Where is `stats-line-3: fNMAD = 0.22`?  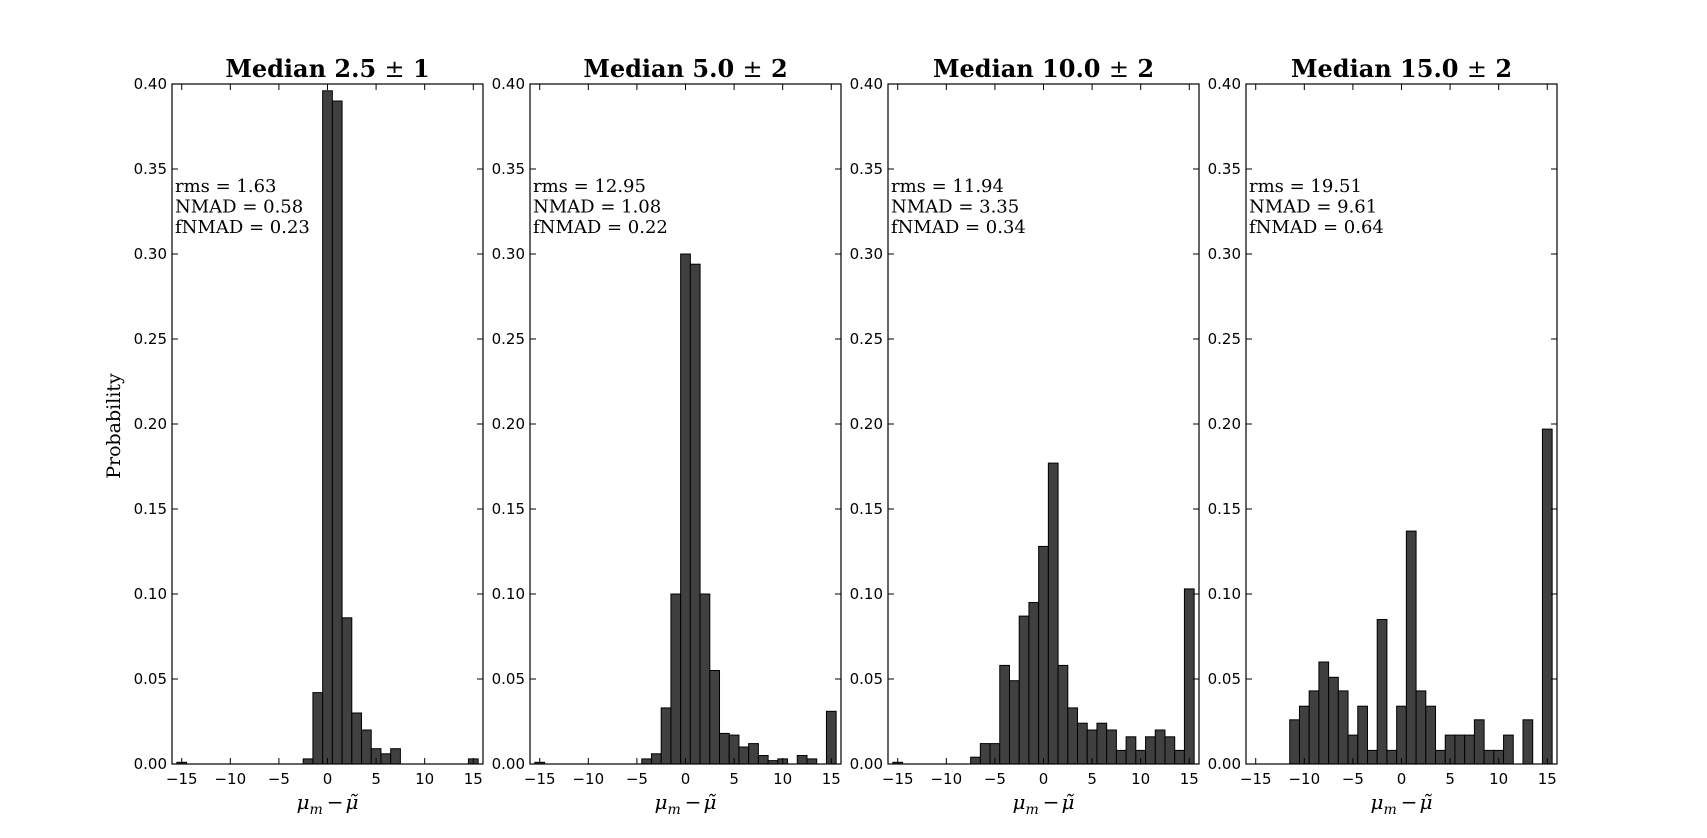 stats-line-3: fNMAD = 0.22 is located at coordinates (600, 227).